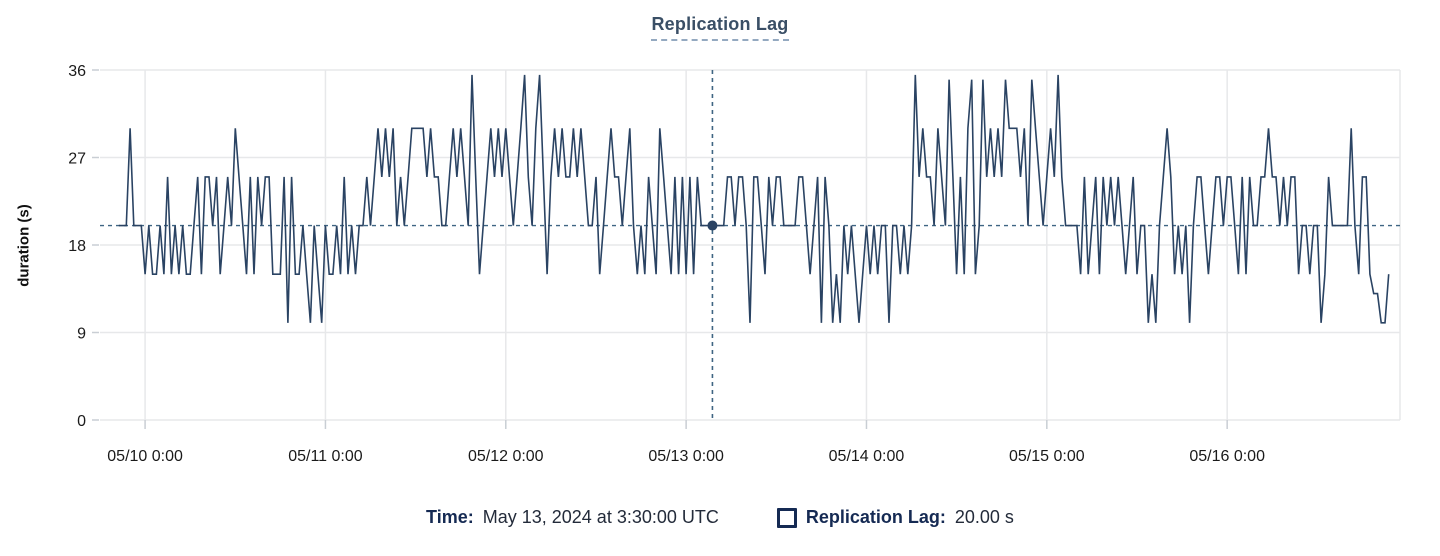 This screenshot has height=556, width=1440. Describe the element at coordinates (77, 246) in the screenshot. I see `y-tick-label: 18` at that location.